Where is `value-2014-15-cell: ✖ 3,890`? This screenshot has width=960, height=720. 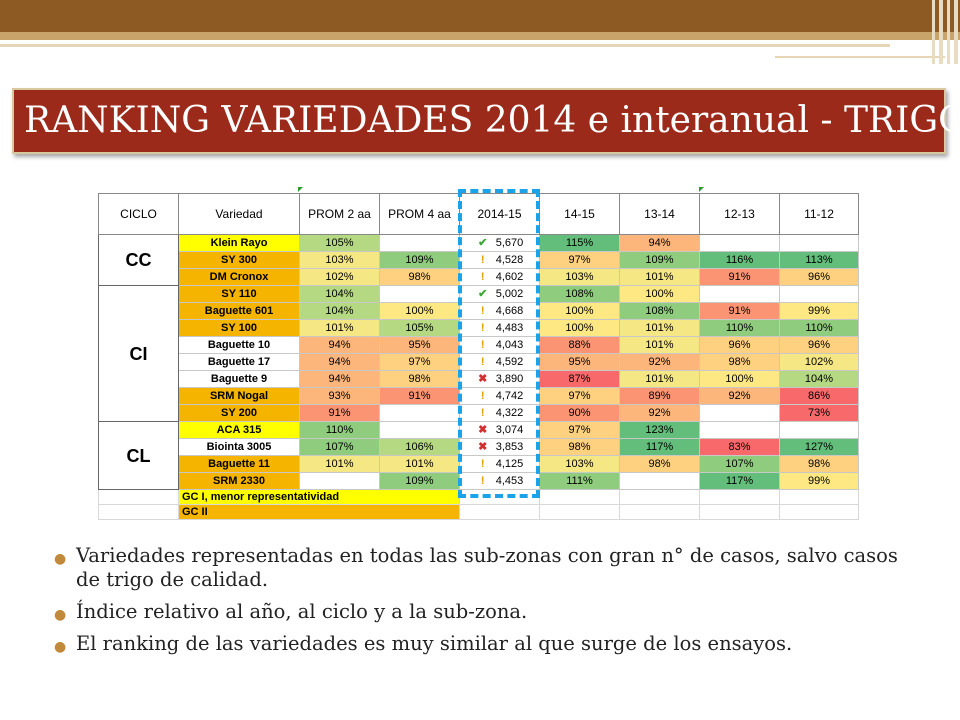
value-2014-15-cell: ✖ 3,890 is located at coordinates (499, 379).